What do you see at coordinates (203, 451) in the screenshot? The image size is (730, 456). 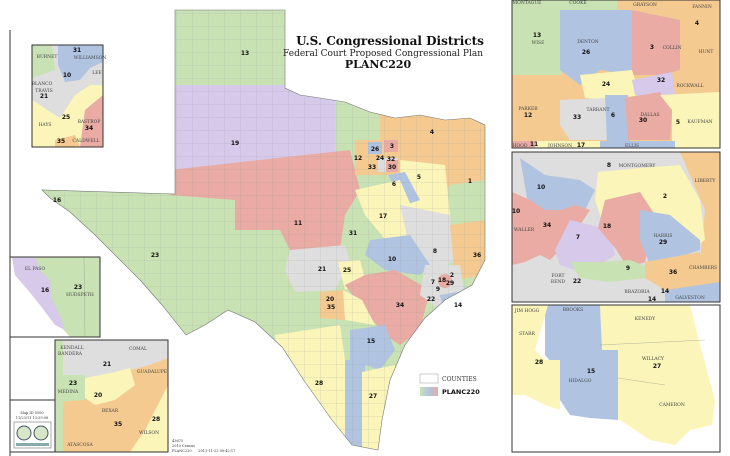 I see `footer-line-3: PLANC220 2011-11-23 09:42:17` at bounding box center [203, 451].